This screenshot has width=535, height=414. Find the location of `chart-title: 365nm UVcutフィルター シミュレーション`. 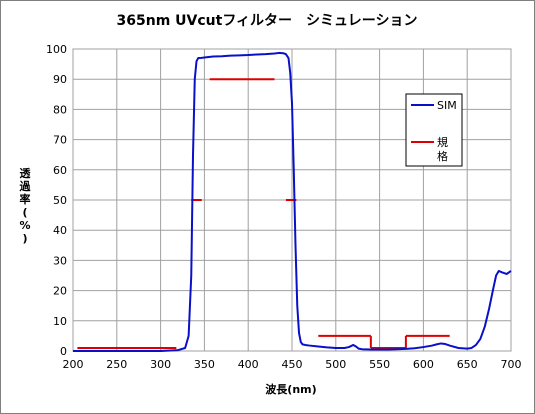

chart-title: 365nm UVcutフィルター シミュレーション is located at coordinates (267, 21).